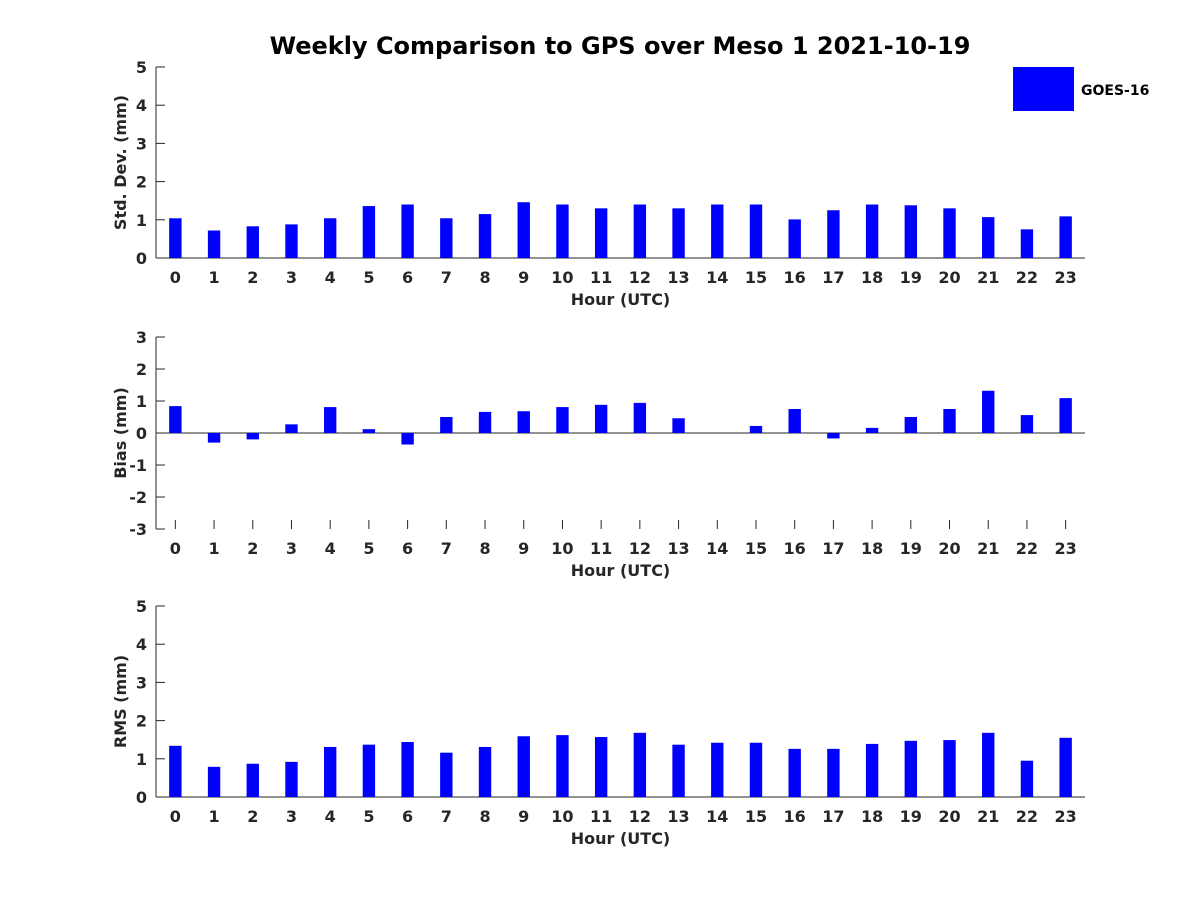  Describe the element at coordinates (1027, 548) in the screenshot. I see `bias-x-tick-label: 22` at that location.